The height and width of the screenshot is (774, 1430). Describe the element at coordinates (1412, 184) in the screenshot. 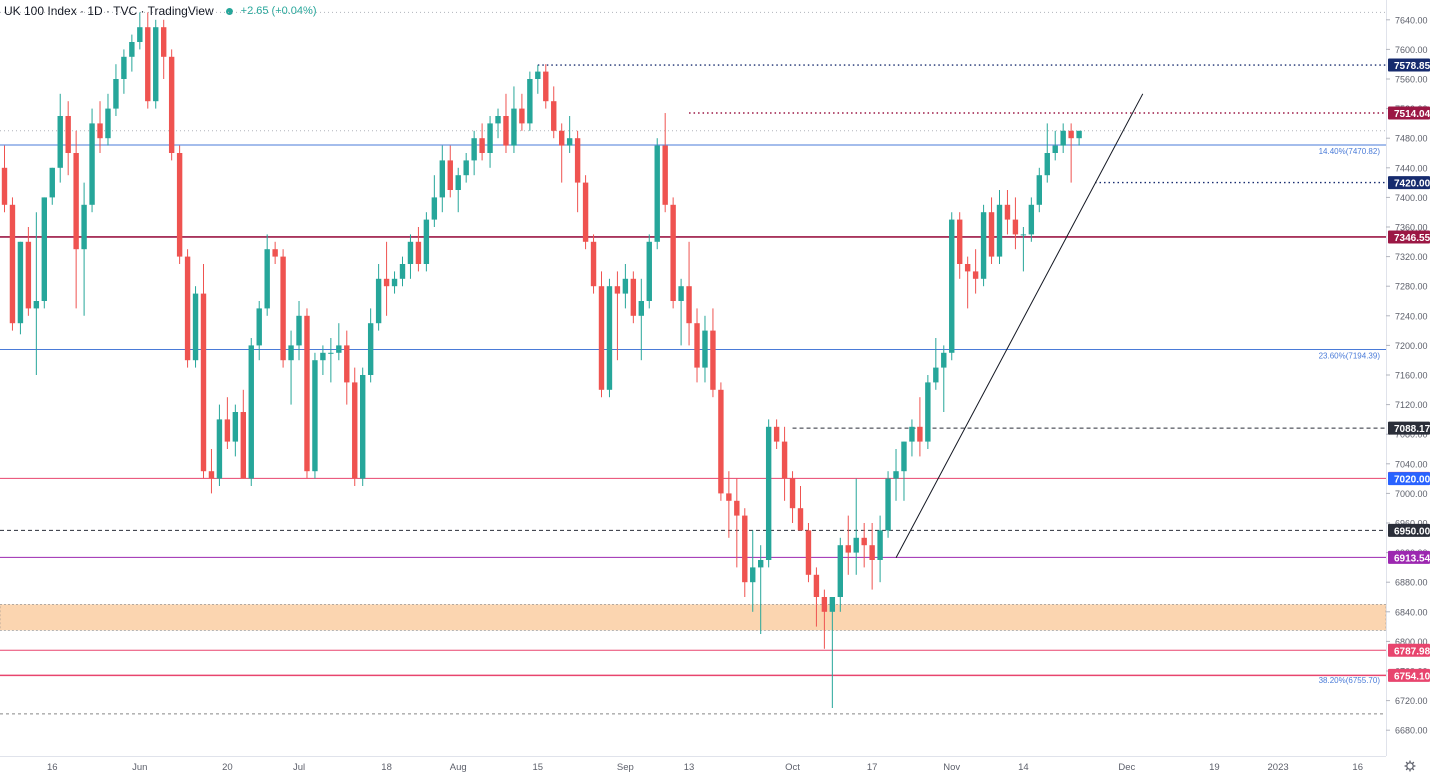

I see `price-label: 7420.00` at that location.